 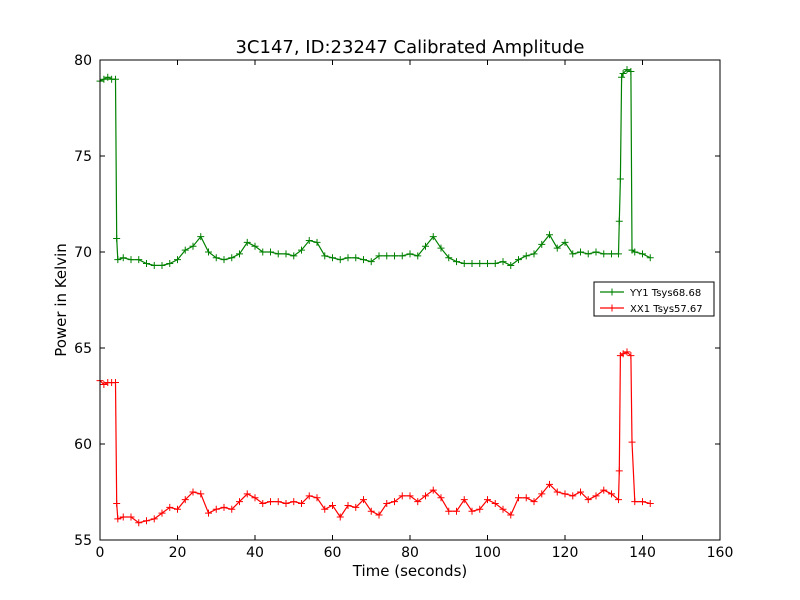 I want to click on legend-box, so click(x=654, y=299).